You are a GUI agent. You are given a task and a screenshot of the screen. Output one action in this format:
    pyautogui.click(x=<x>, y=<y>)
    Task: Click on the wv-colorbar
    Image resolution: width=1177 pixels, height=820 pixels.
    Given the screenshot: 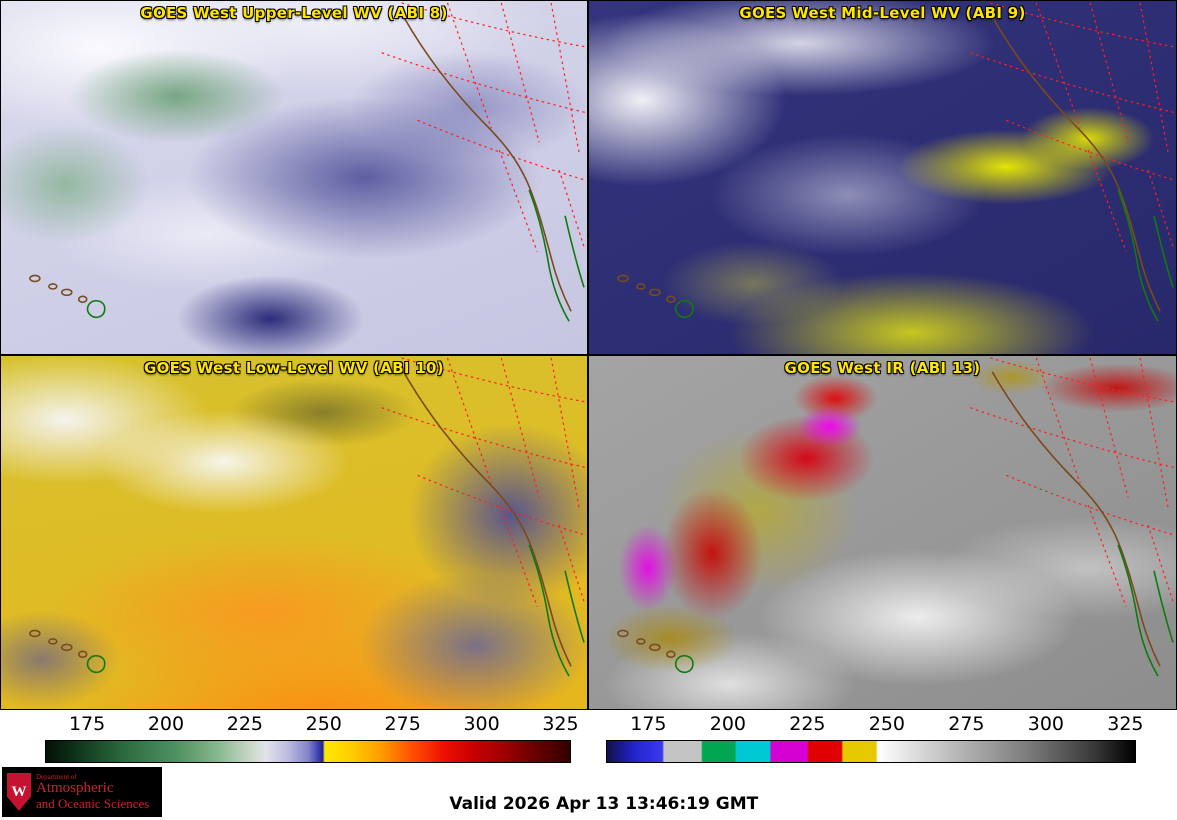 What is the action you would take?
    pyautogui.click(x=308, y=751)
    